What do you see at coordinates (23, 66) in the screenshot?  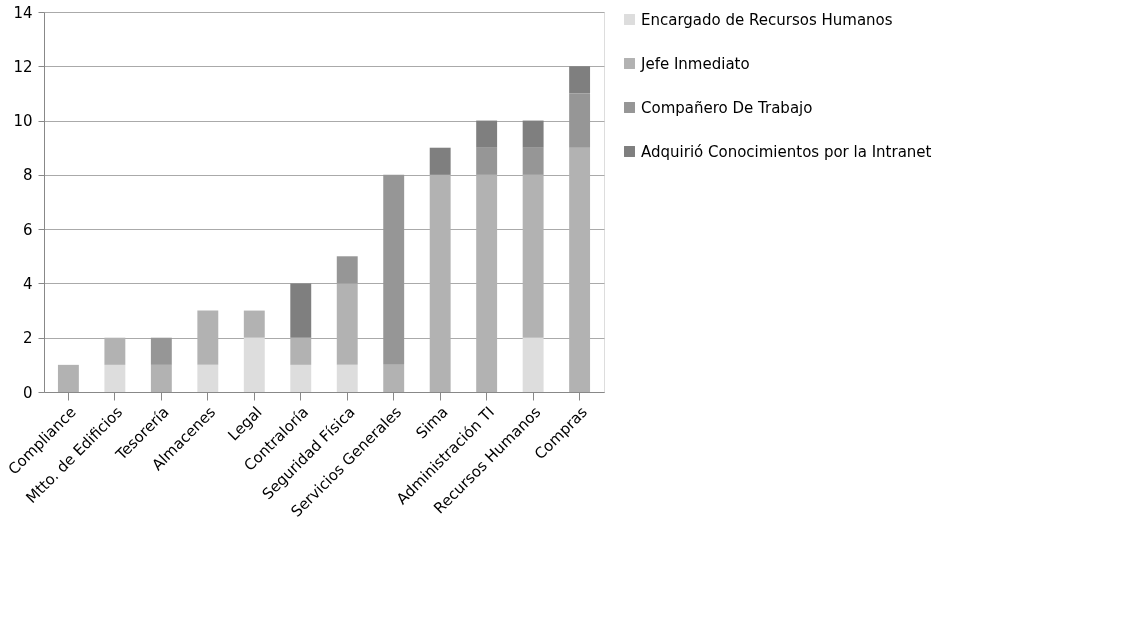 I see `y-tick-label: 12` at bounding box center [23, 66].